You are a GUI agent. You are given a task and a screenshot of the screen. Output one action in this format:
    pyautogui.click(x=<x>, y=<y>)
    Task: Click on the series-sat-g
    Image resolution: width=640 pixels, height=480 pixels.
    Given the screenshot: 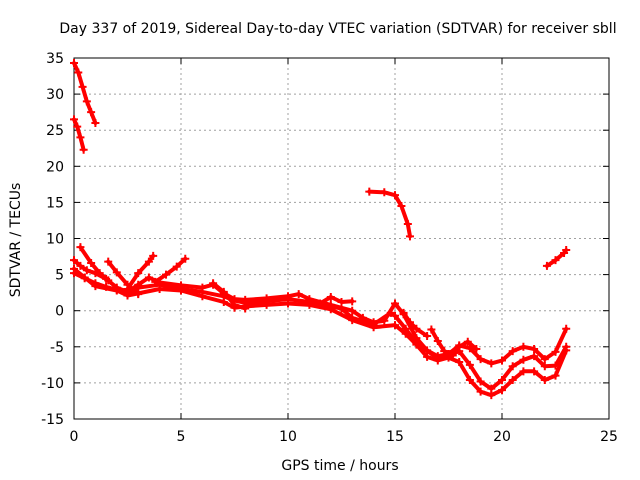 What is the action you would take?
    pyautogui.click(x=123, y=278)
    